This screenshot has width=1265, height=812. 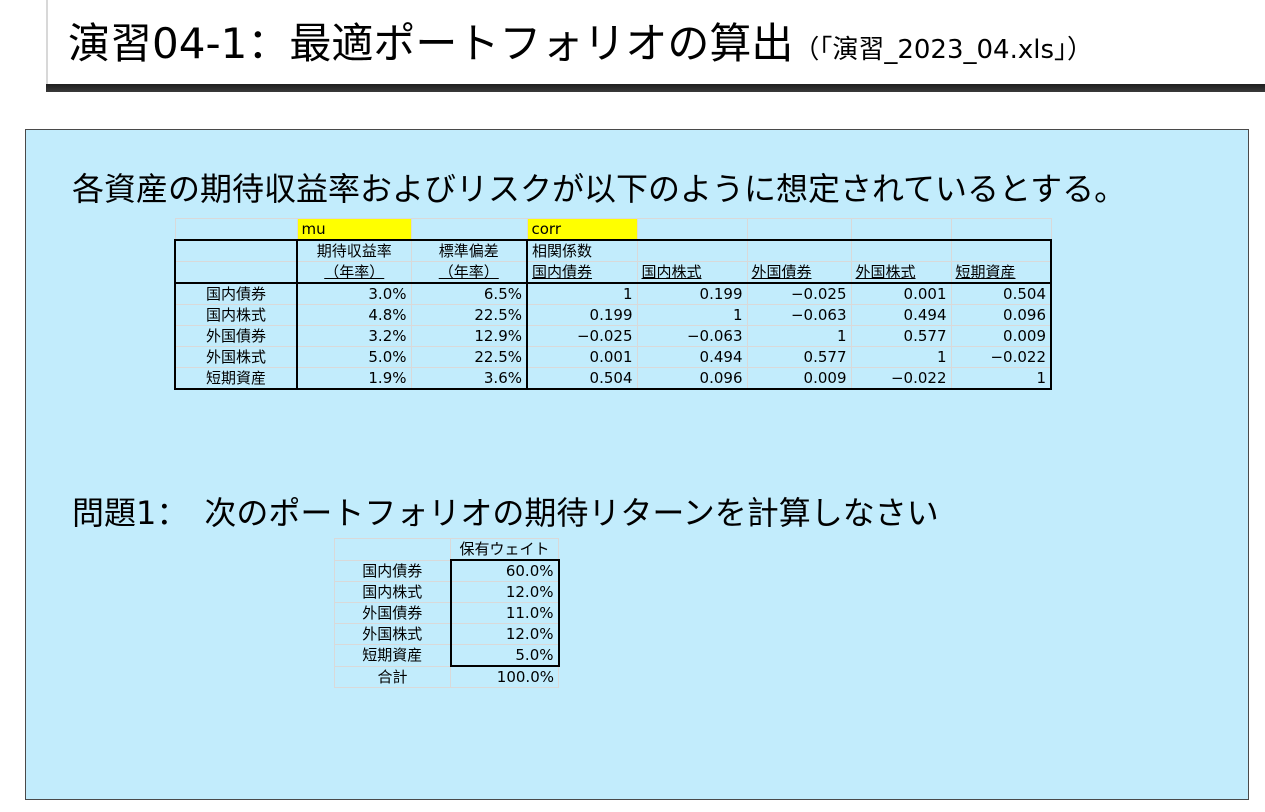 I want to click on row-asset-name: 国内株式, so click(x=236, y=315).